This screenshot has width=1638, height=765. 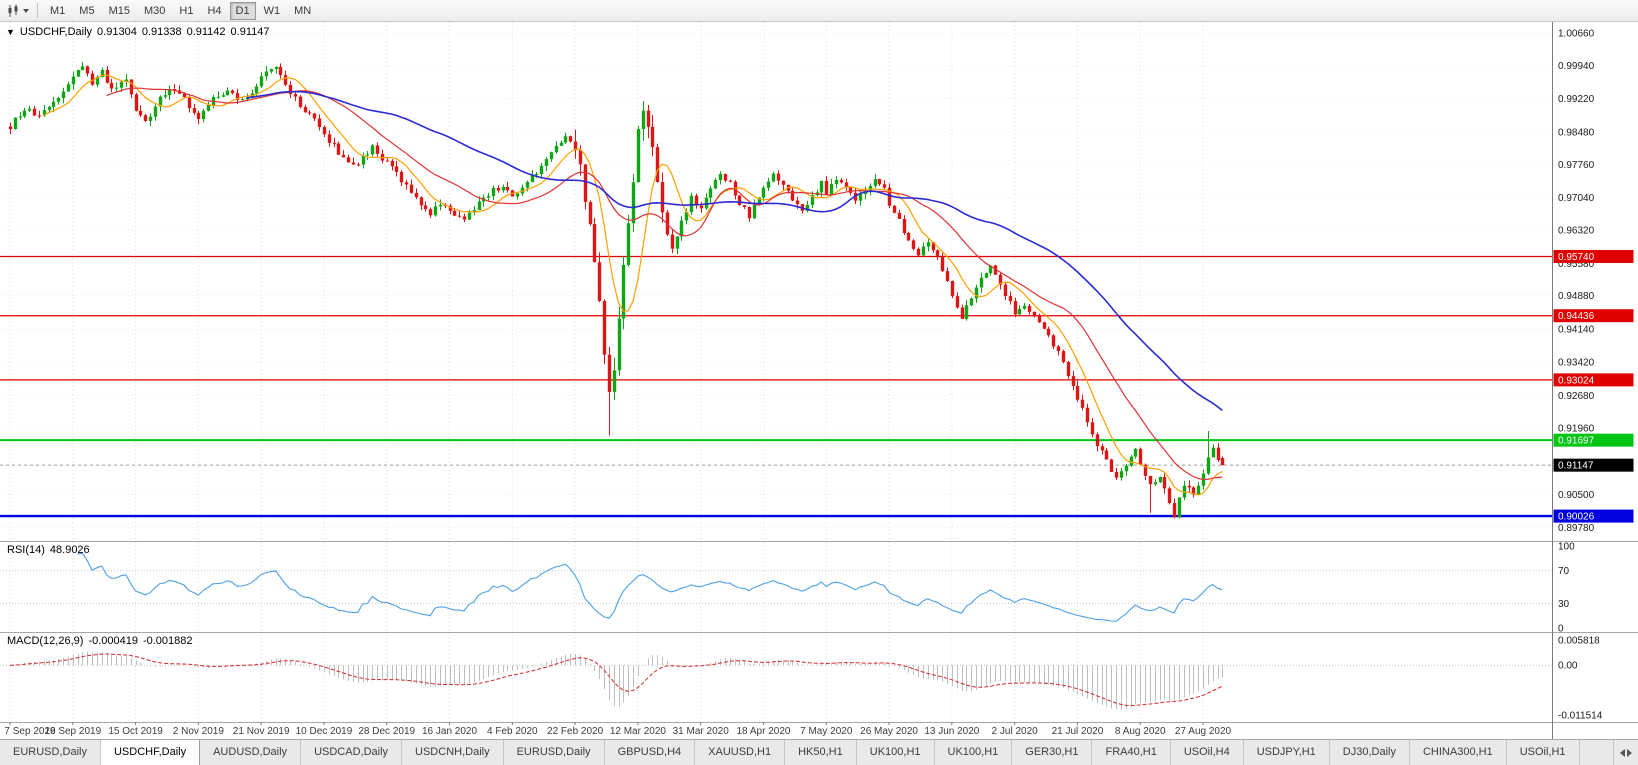 I want to click on chevron-down-icon, so click(x=26, y=10).